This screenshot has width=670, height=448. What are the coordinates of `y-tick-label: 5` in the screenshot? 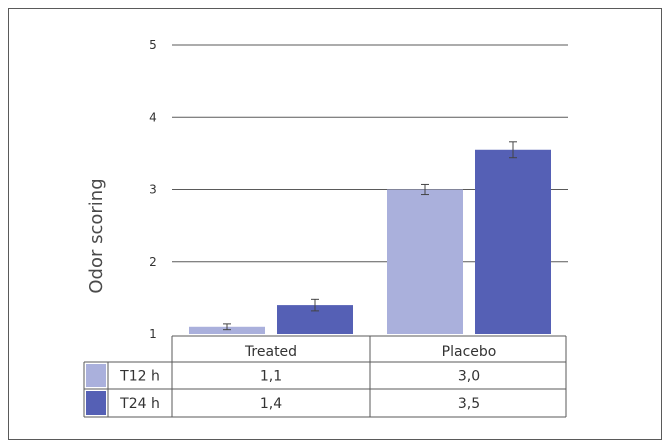 It's located at (153, 45).